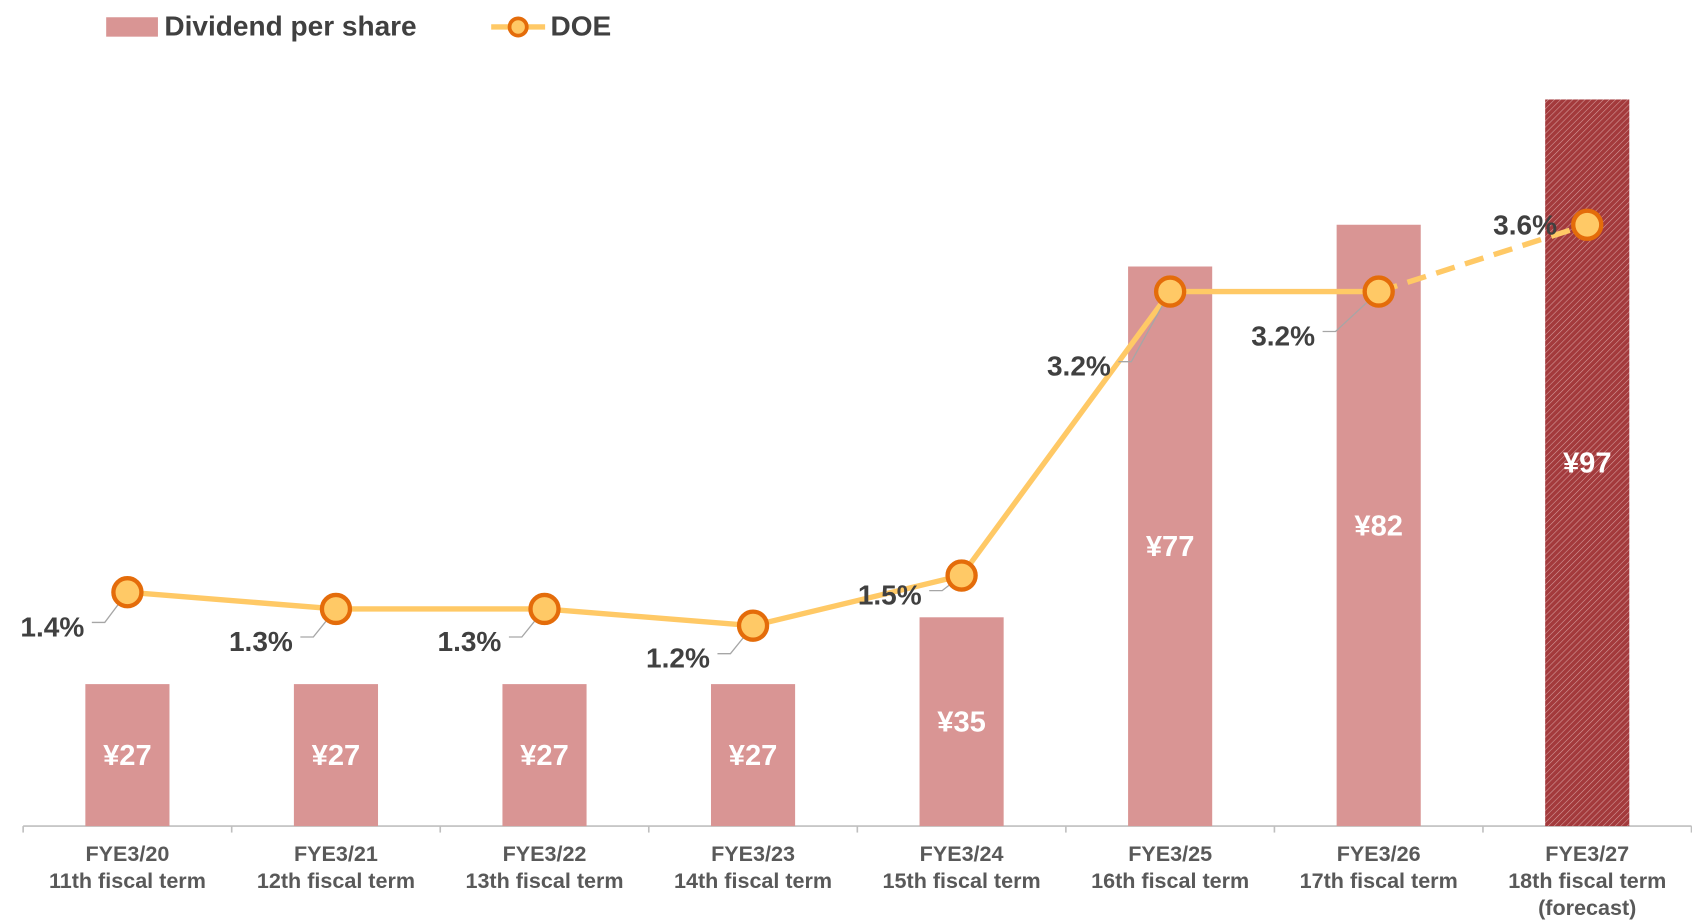 This screenshot has width=1692, height=921. Describe the element at coordinates (1587, 464) in the screenshot. I see `bar-value-label: ¥97` at that location.